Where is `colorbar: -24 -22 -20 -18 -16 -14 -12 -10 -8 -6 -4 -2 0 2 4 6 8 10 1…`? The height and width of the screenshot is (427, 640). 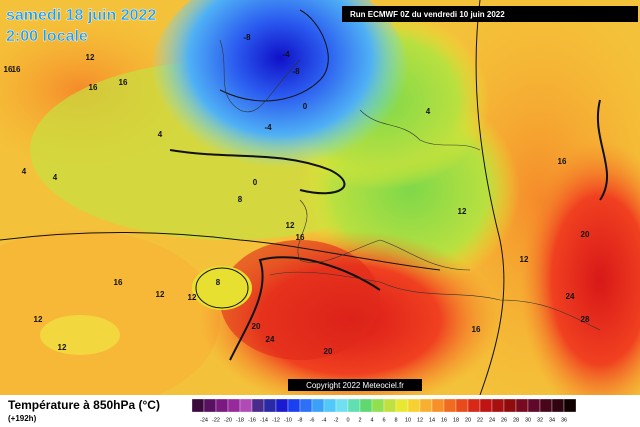
colorbar: -24 -22 -20 -18 -16 -14 -12 -10 -8 -6 -4 -2 0 2 4 6 8 10 1… is located at coordinates (384, 410).